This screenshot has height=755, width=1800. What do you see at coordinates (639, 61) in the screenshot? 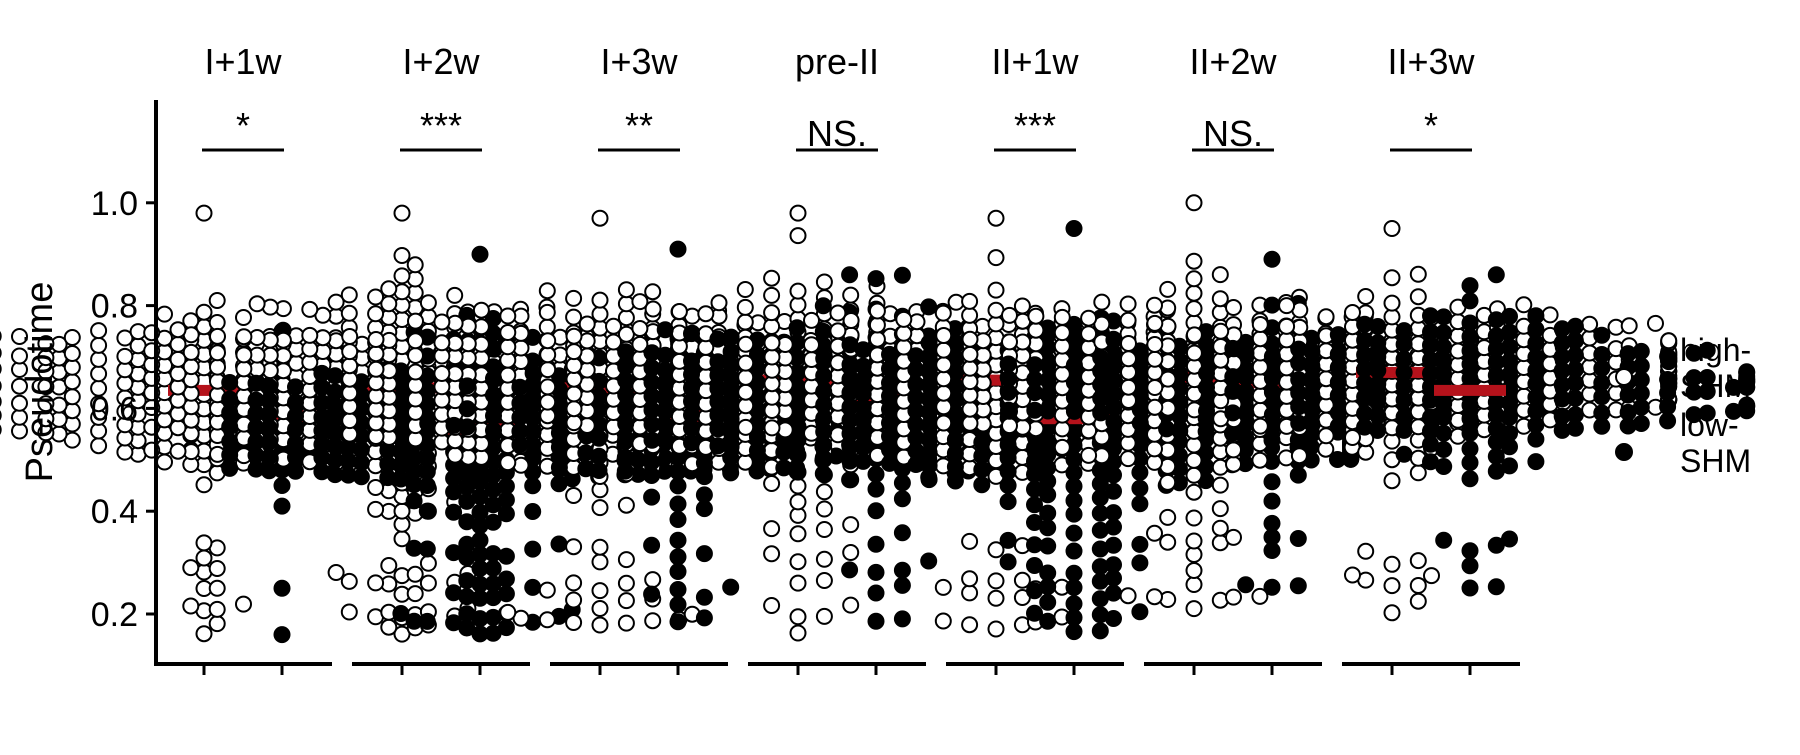
I see `facet-title: I+3w` at bounding box center [639, 61].